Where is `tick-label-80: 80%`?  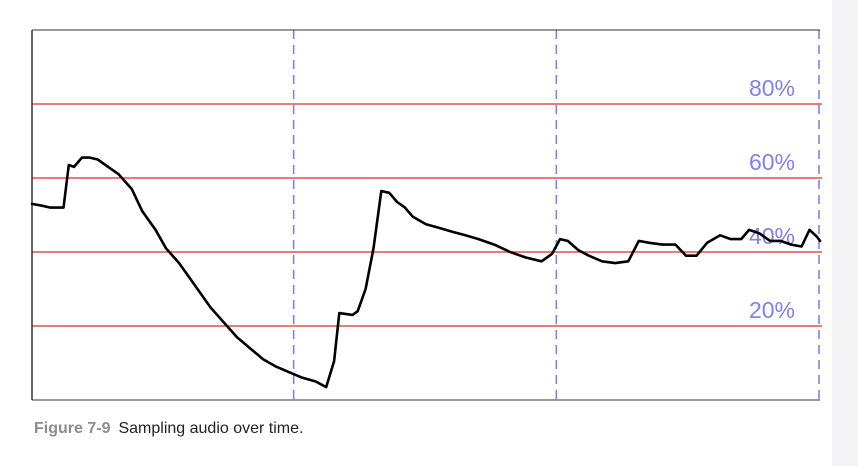 tick-label-80: 80% is located at coordinates (772, 88).